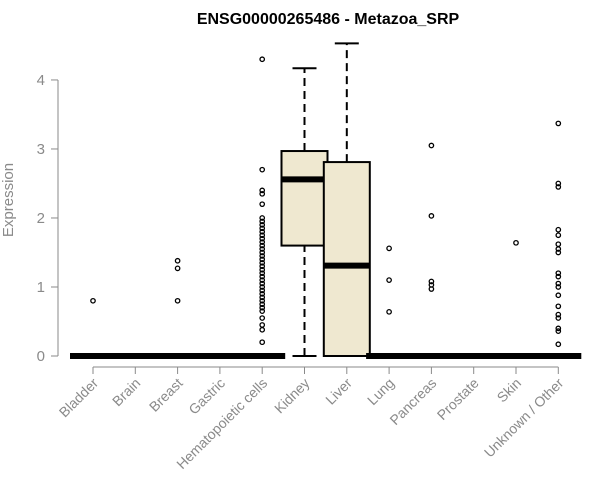 The image size is (600, 500). Describe the element at coordinates (48, 218) in the screenshot. I see `y-axis: 0 1 2 3 4` at that location.